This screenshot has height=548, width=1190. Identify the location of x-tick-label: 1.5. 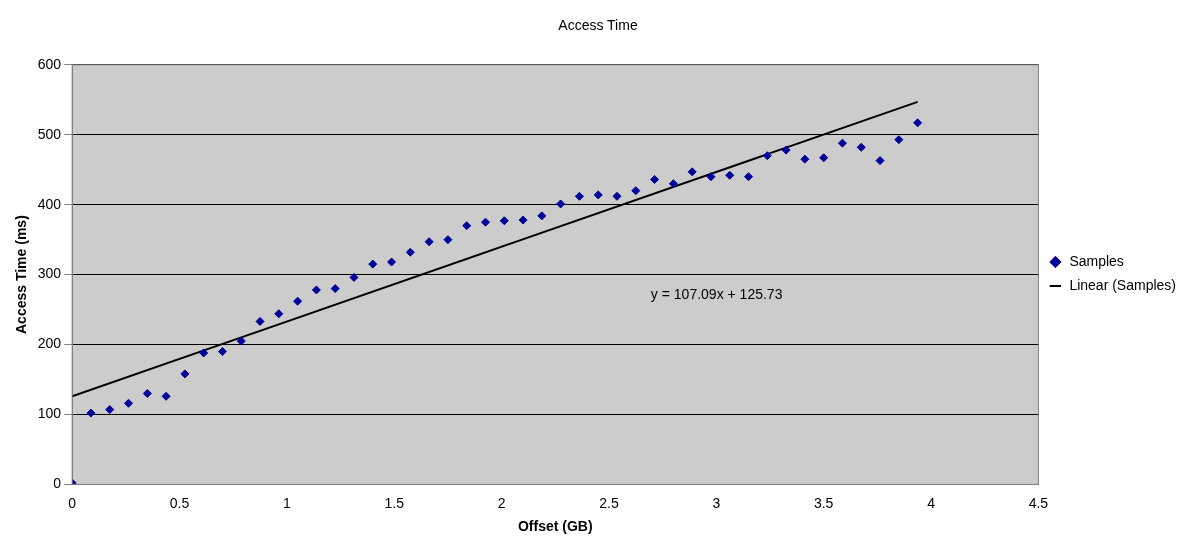
(394, 502).